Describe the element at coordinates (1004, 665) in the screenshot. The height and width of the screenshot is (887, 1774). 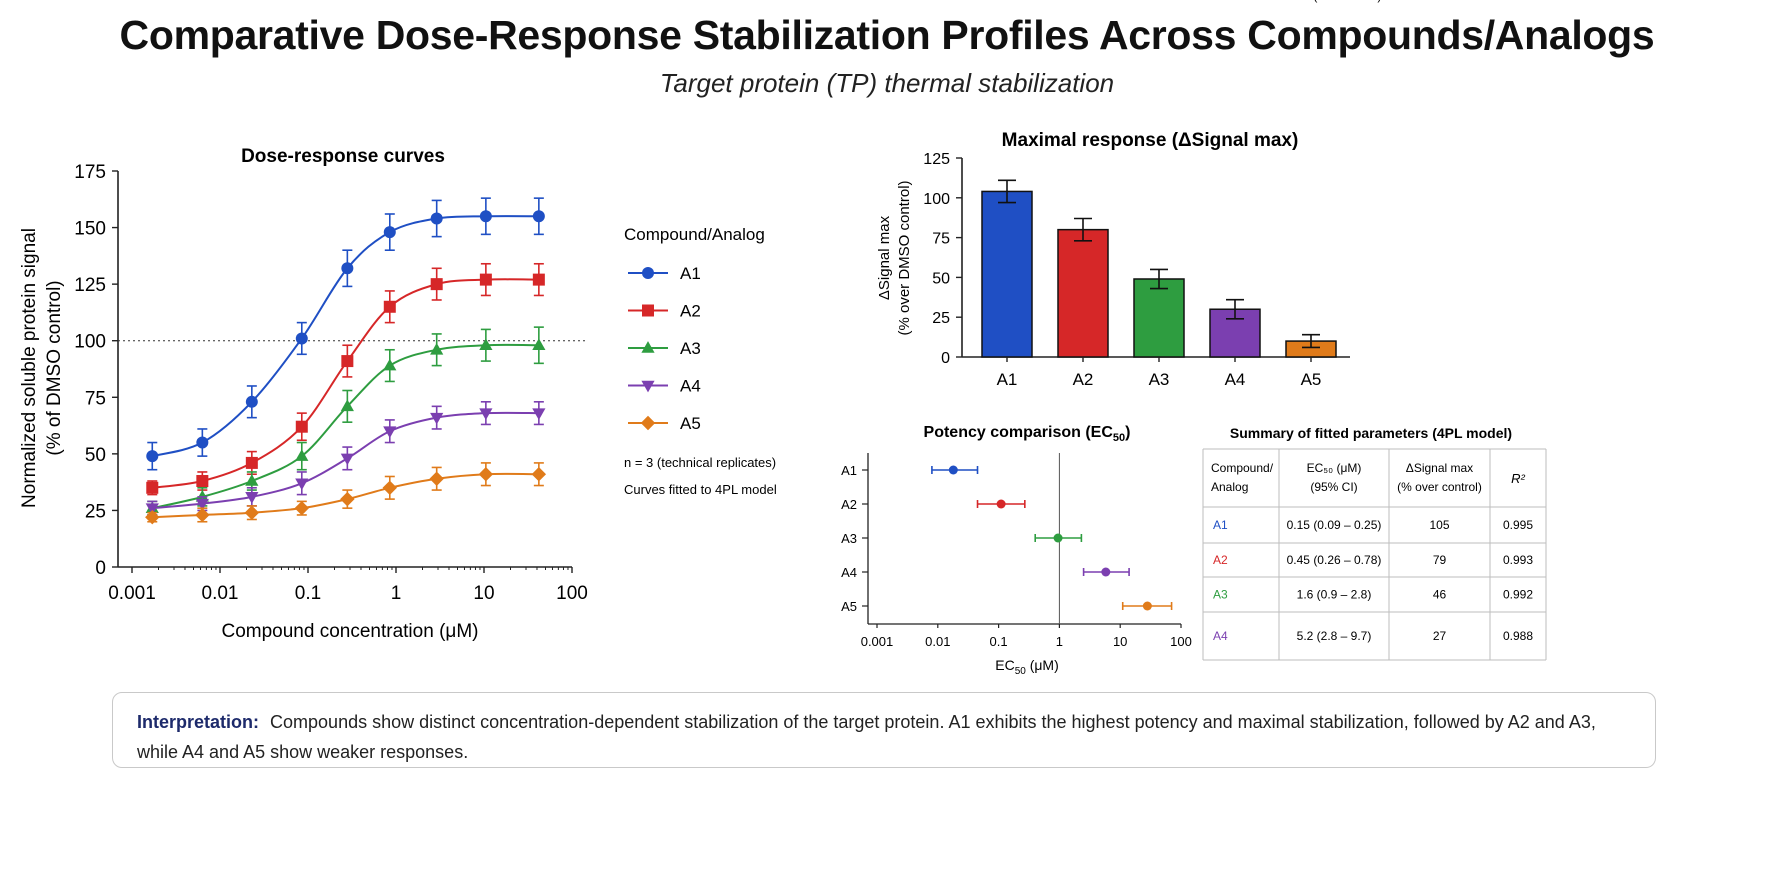
I see `potency-xlabel-main: EC` at that location.